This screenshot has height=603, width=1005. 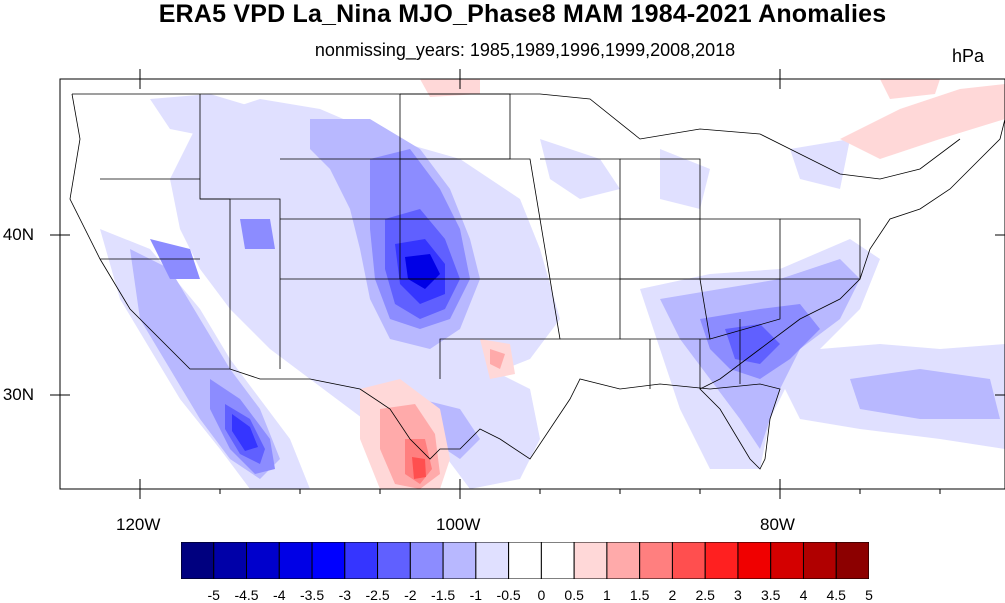 I want to click on lat-label-40n: 40N, so click(x=18, y=234).